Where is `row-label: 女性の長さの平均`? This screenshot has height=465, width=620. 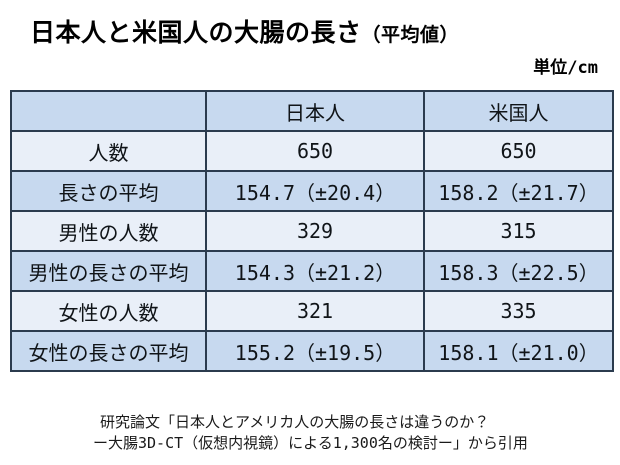
row-label: 女性の長さの平均 is located at coordinates (108, 351).